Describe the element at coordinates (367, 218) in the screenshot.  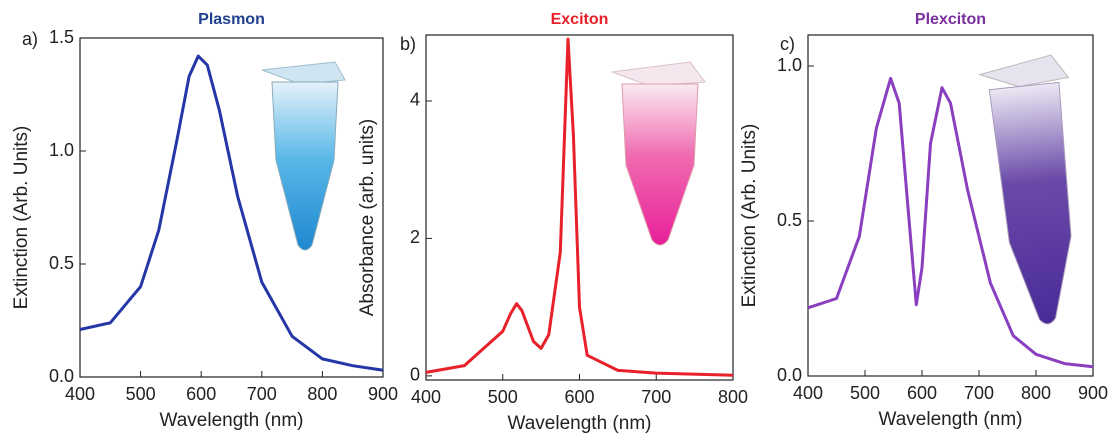
I see `y-axis-label: Absorbance (arb. units)` at that location.